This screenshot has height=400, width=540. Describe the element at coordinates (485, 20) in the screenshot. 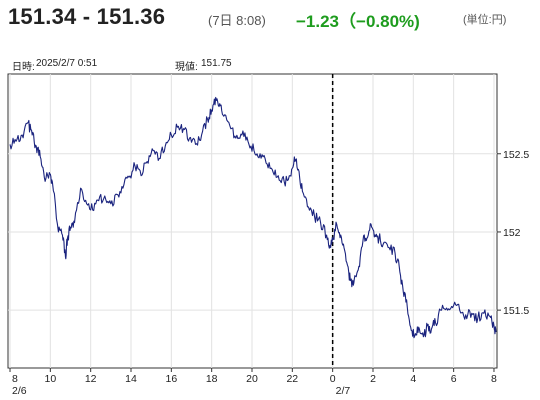

I see `unit-label: (単位:円)` at that location.